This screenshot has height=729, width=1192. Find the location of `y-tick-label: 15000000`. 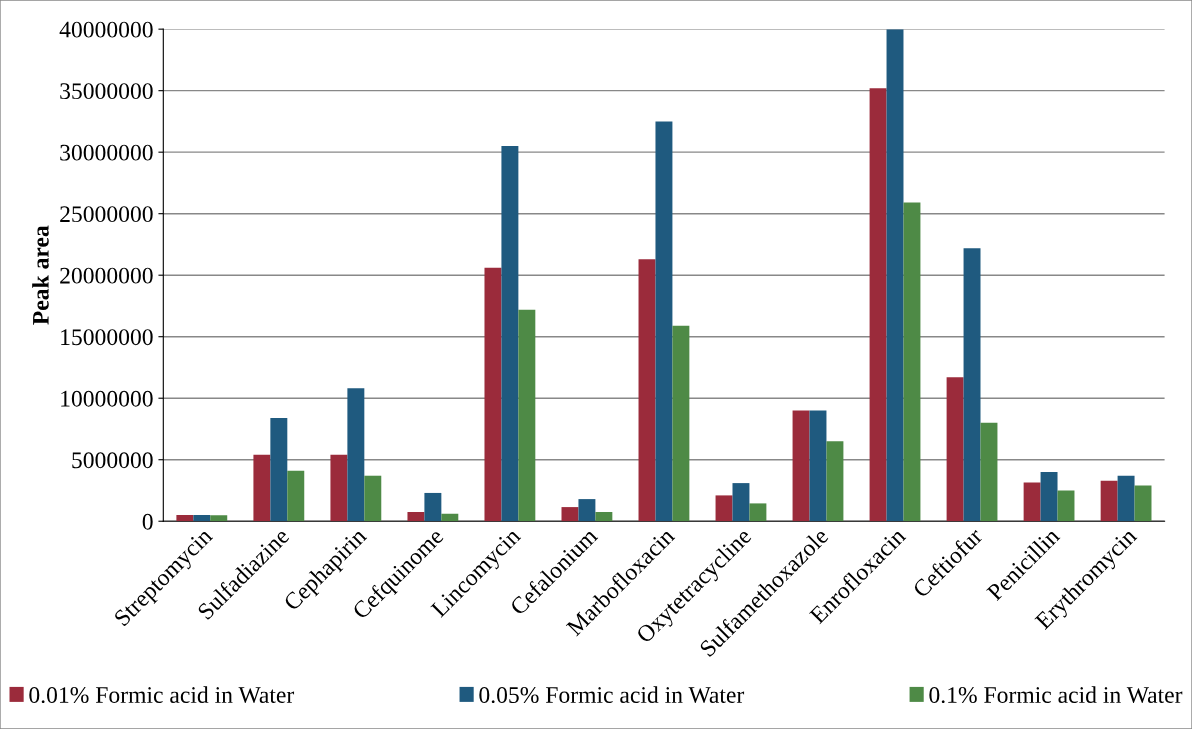

y-tick-label: 15000000 is located at coordinates (107, 337).